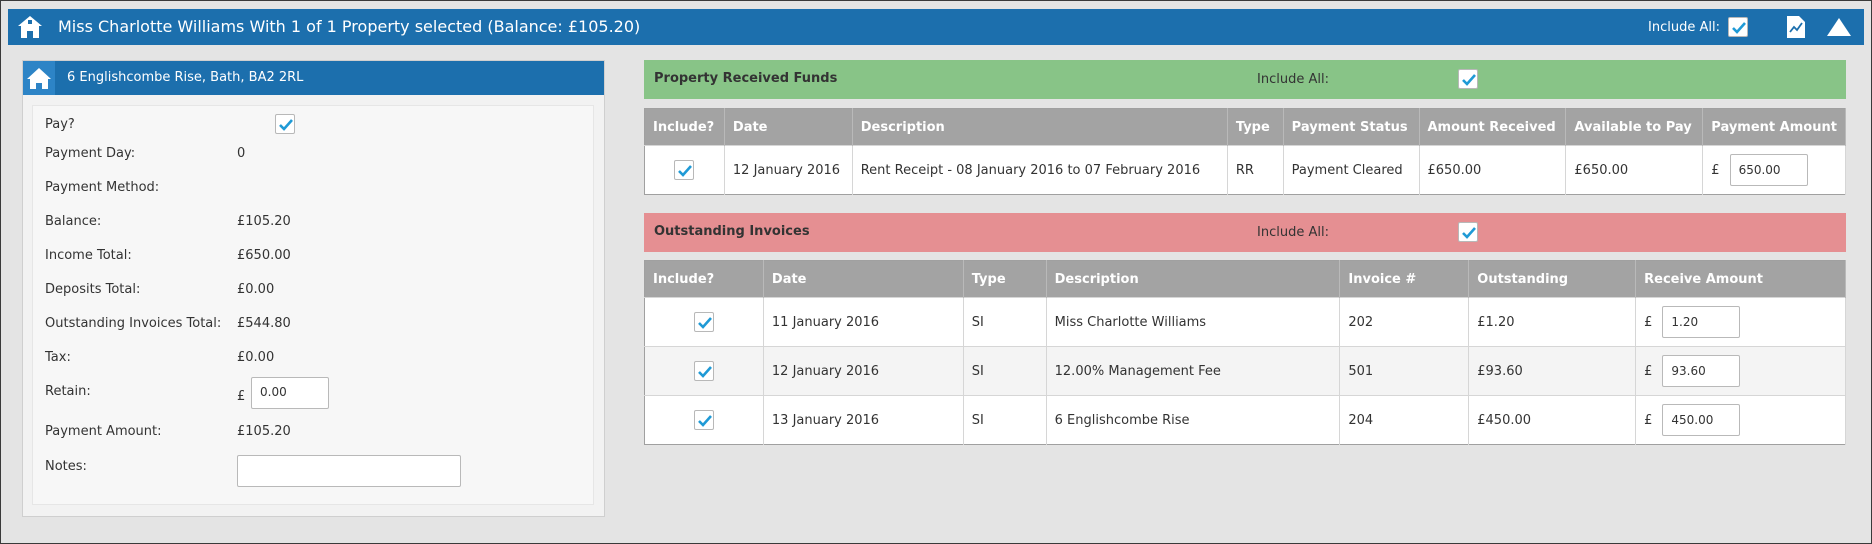 The width and height of the screenshot is (1872, 544). I want to click on deposits-total-value: £0.00, so click(256, 289).